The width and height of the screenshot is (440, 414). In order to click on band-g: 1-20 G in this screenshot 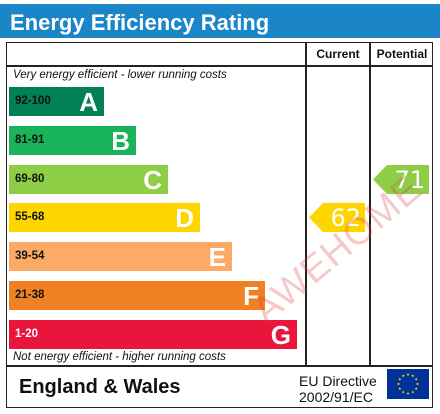, I will do `click(153, 334)`.